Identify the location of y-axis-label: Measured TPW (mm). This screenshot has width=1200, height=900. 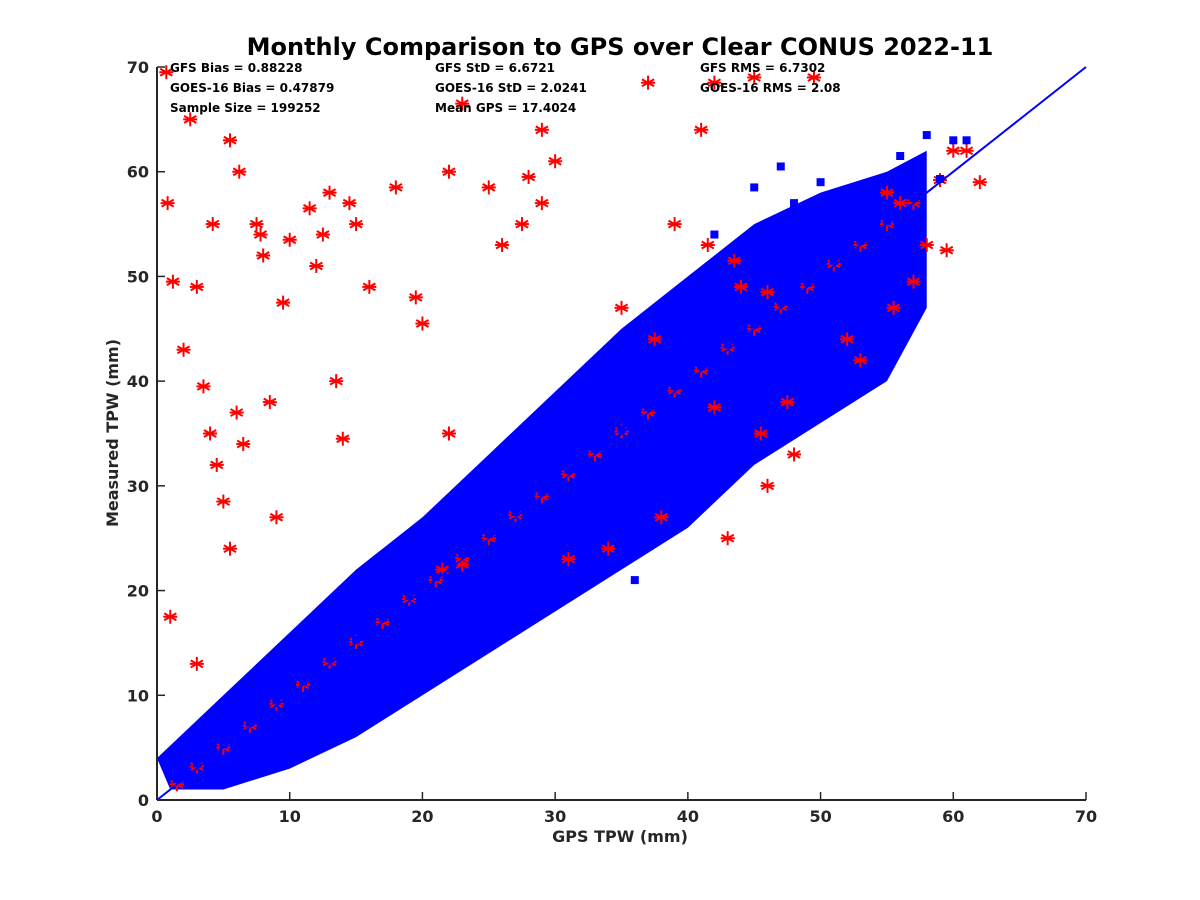
(112, 433).